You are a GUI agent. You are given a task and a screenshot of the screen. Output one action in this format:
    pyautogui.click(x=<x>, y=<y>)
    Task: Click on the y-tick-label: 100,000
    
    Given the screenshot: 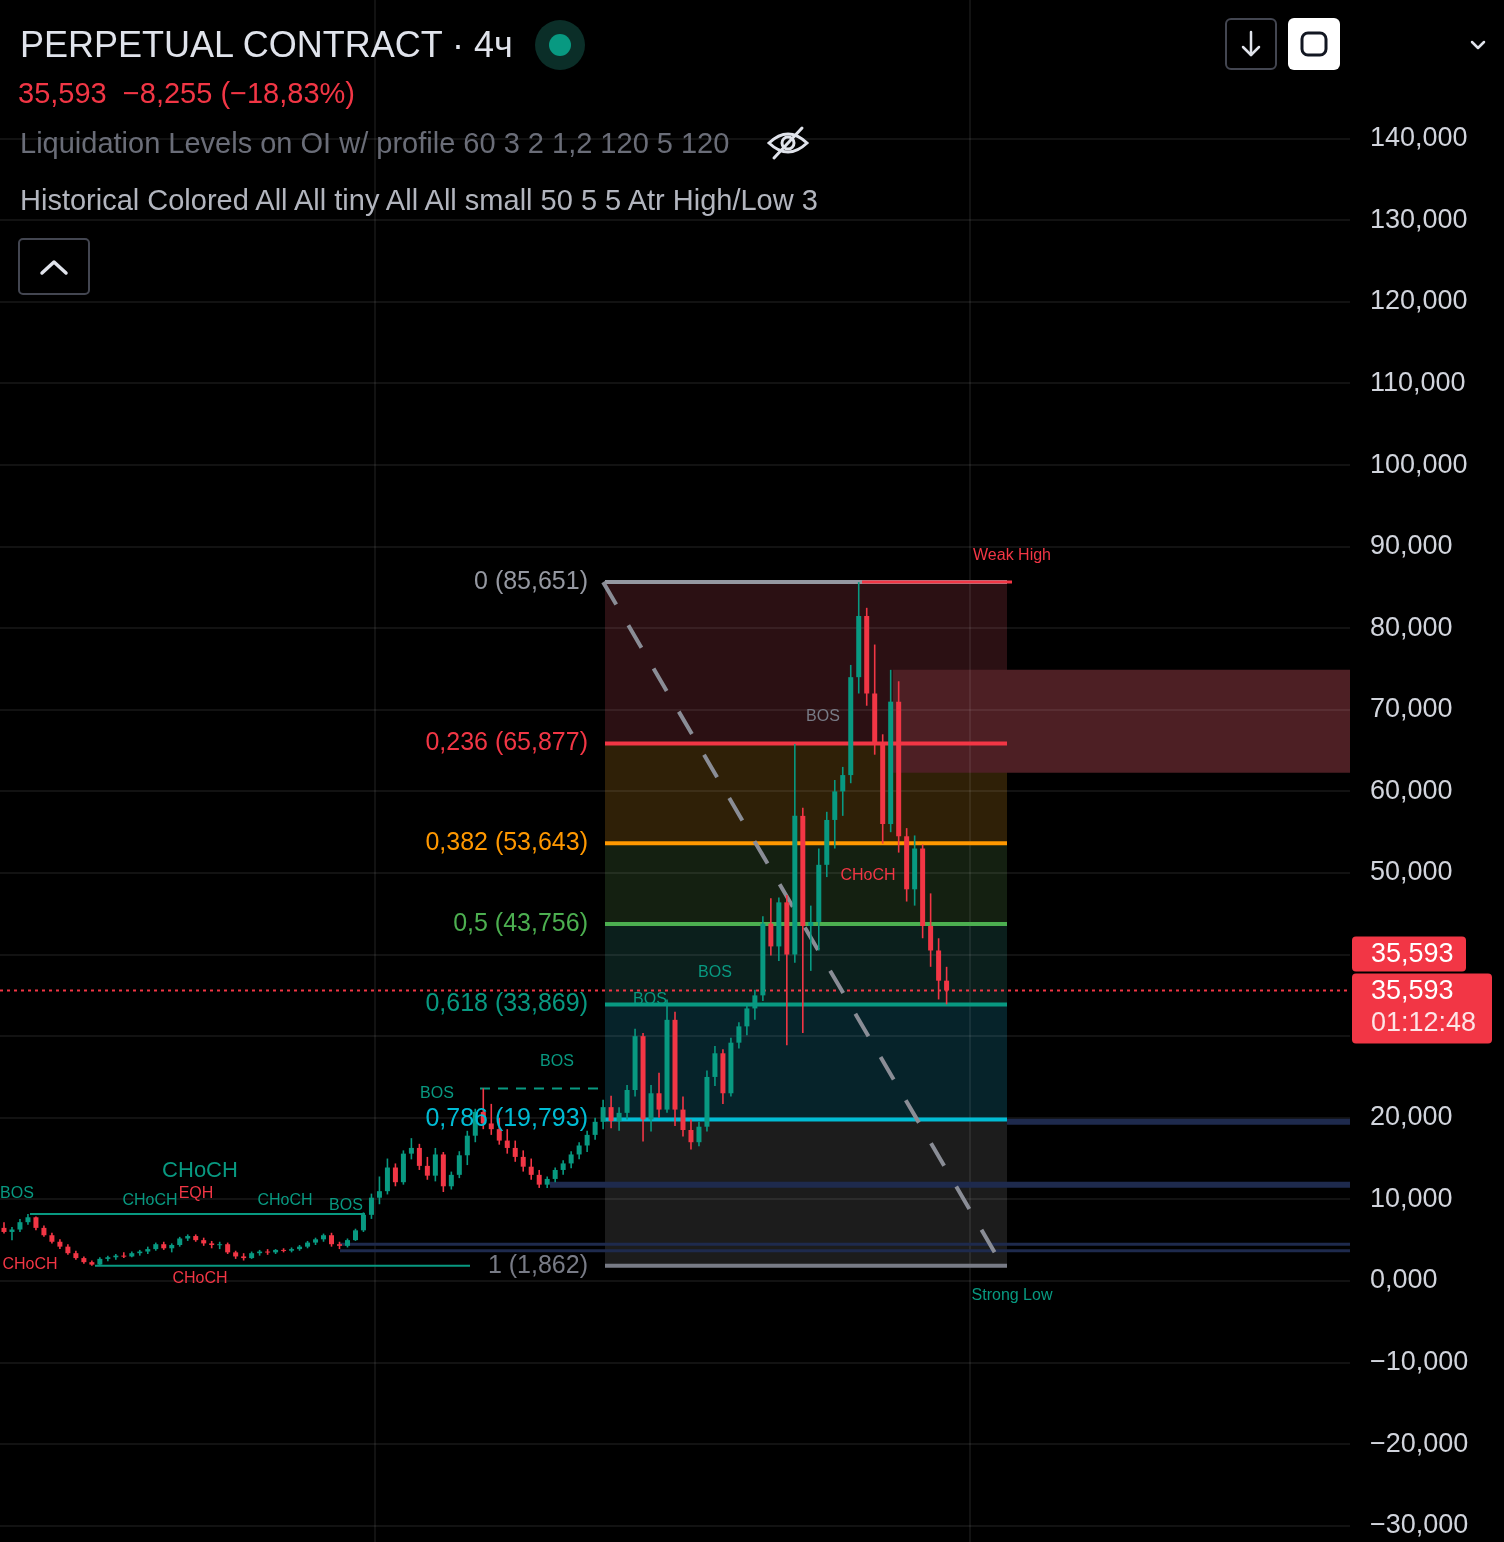 What is the action you would take?
    pyautogui.click(x=1419, y=463)
    